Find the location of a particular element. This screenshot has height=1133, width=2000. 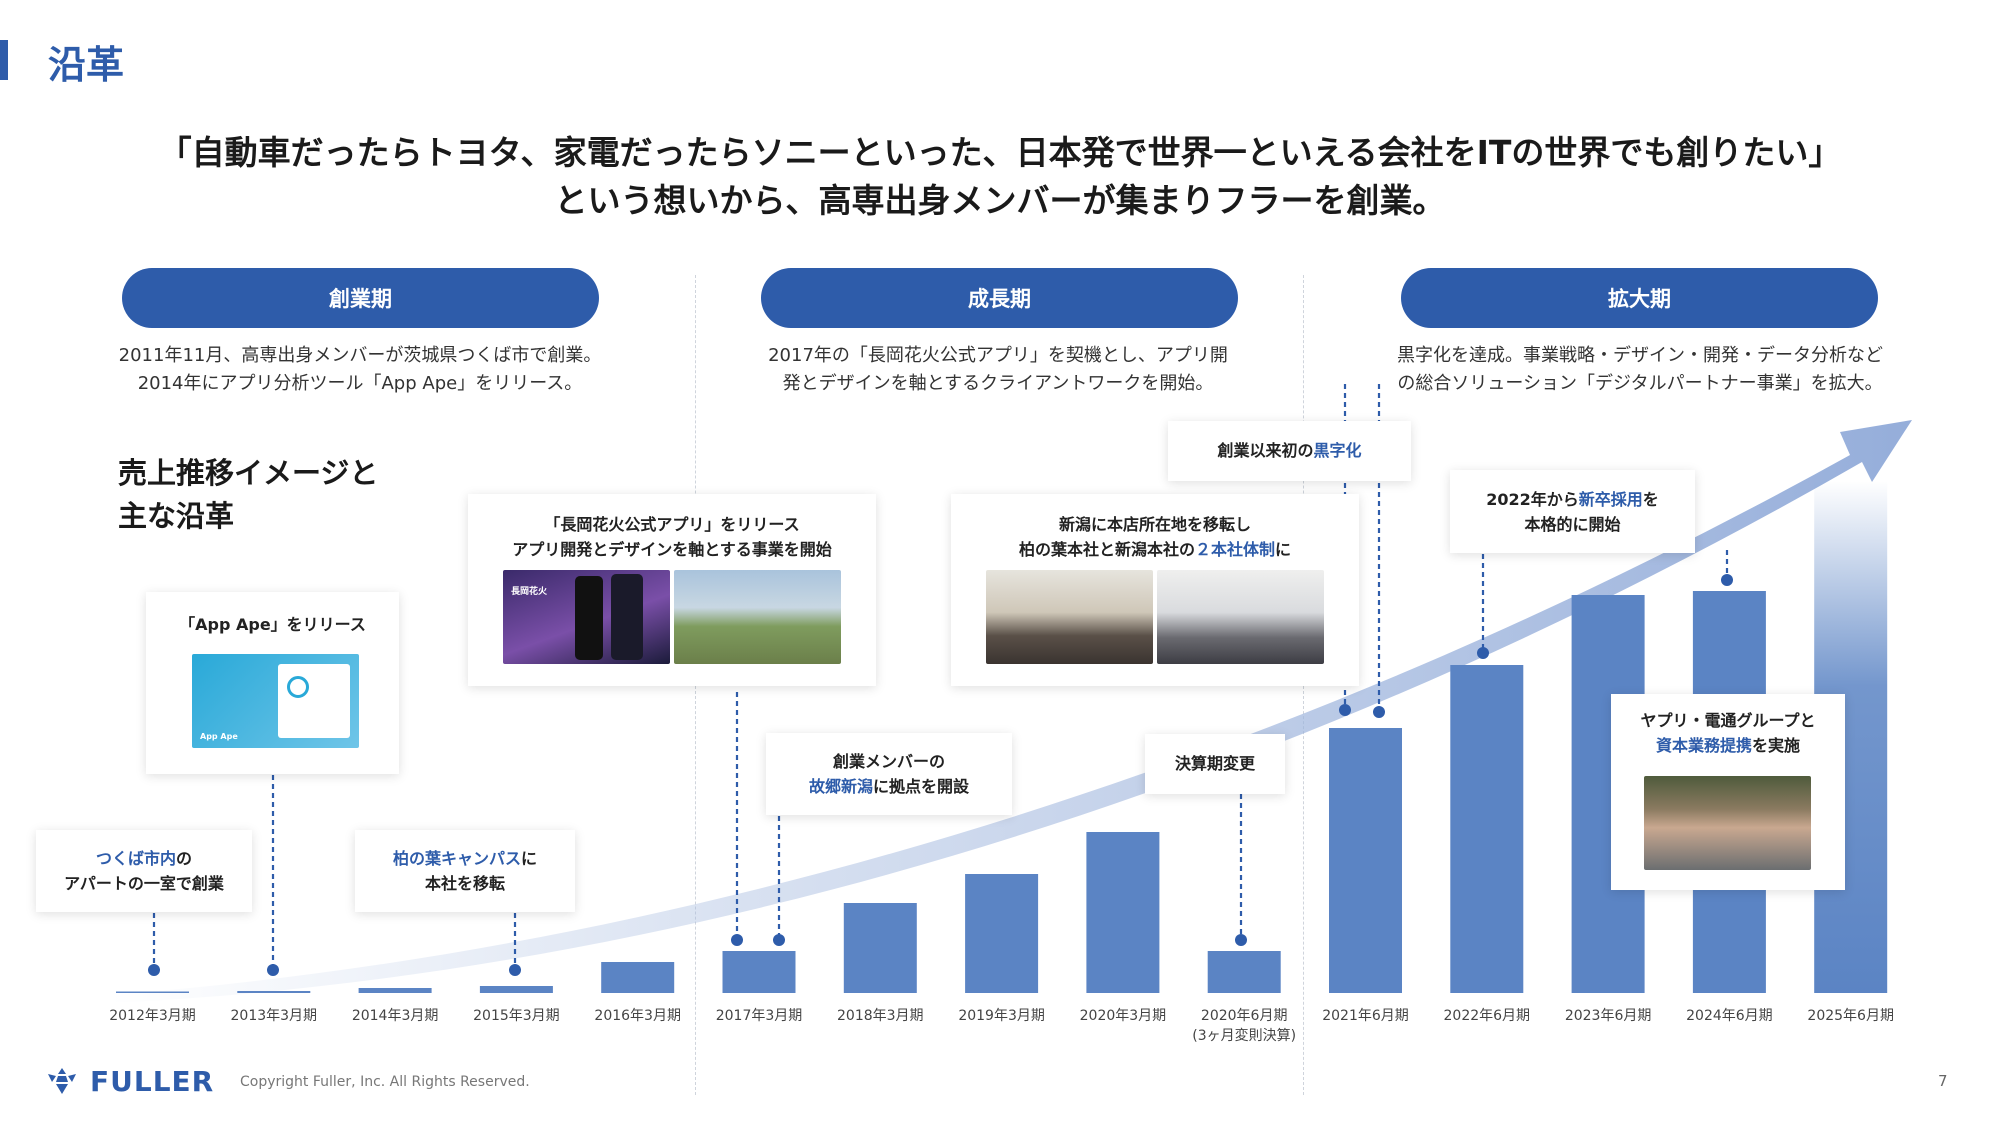

x-tick-label: 2024年6月期 is located at coordinates (1729, 1016).